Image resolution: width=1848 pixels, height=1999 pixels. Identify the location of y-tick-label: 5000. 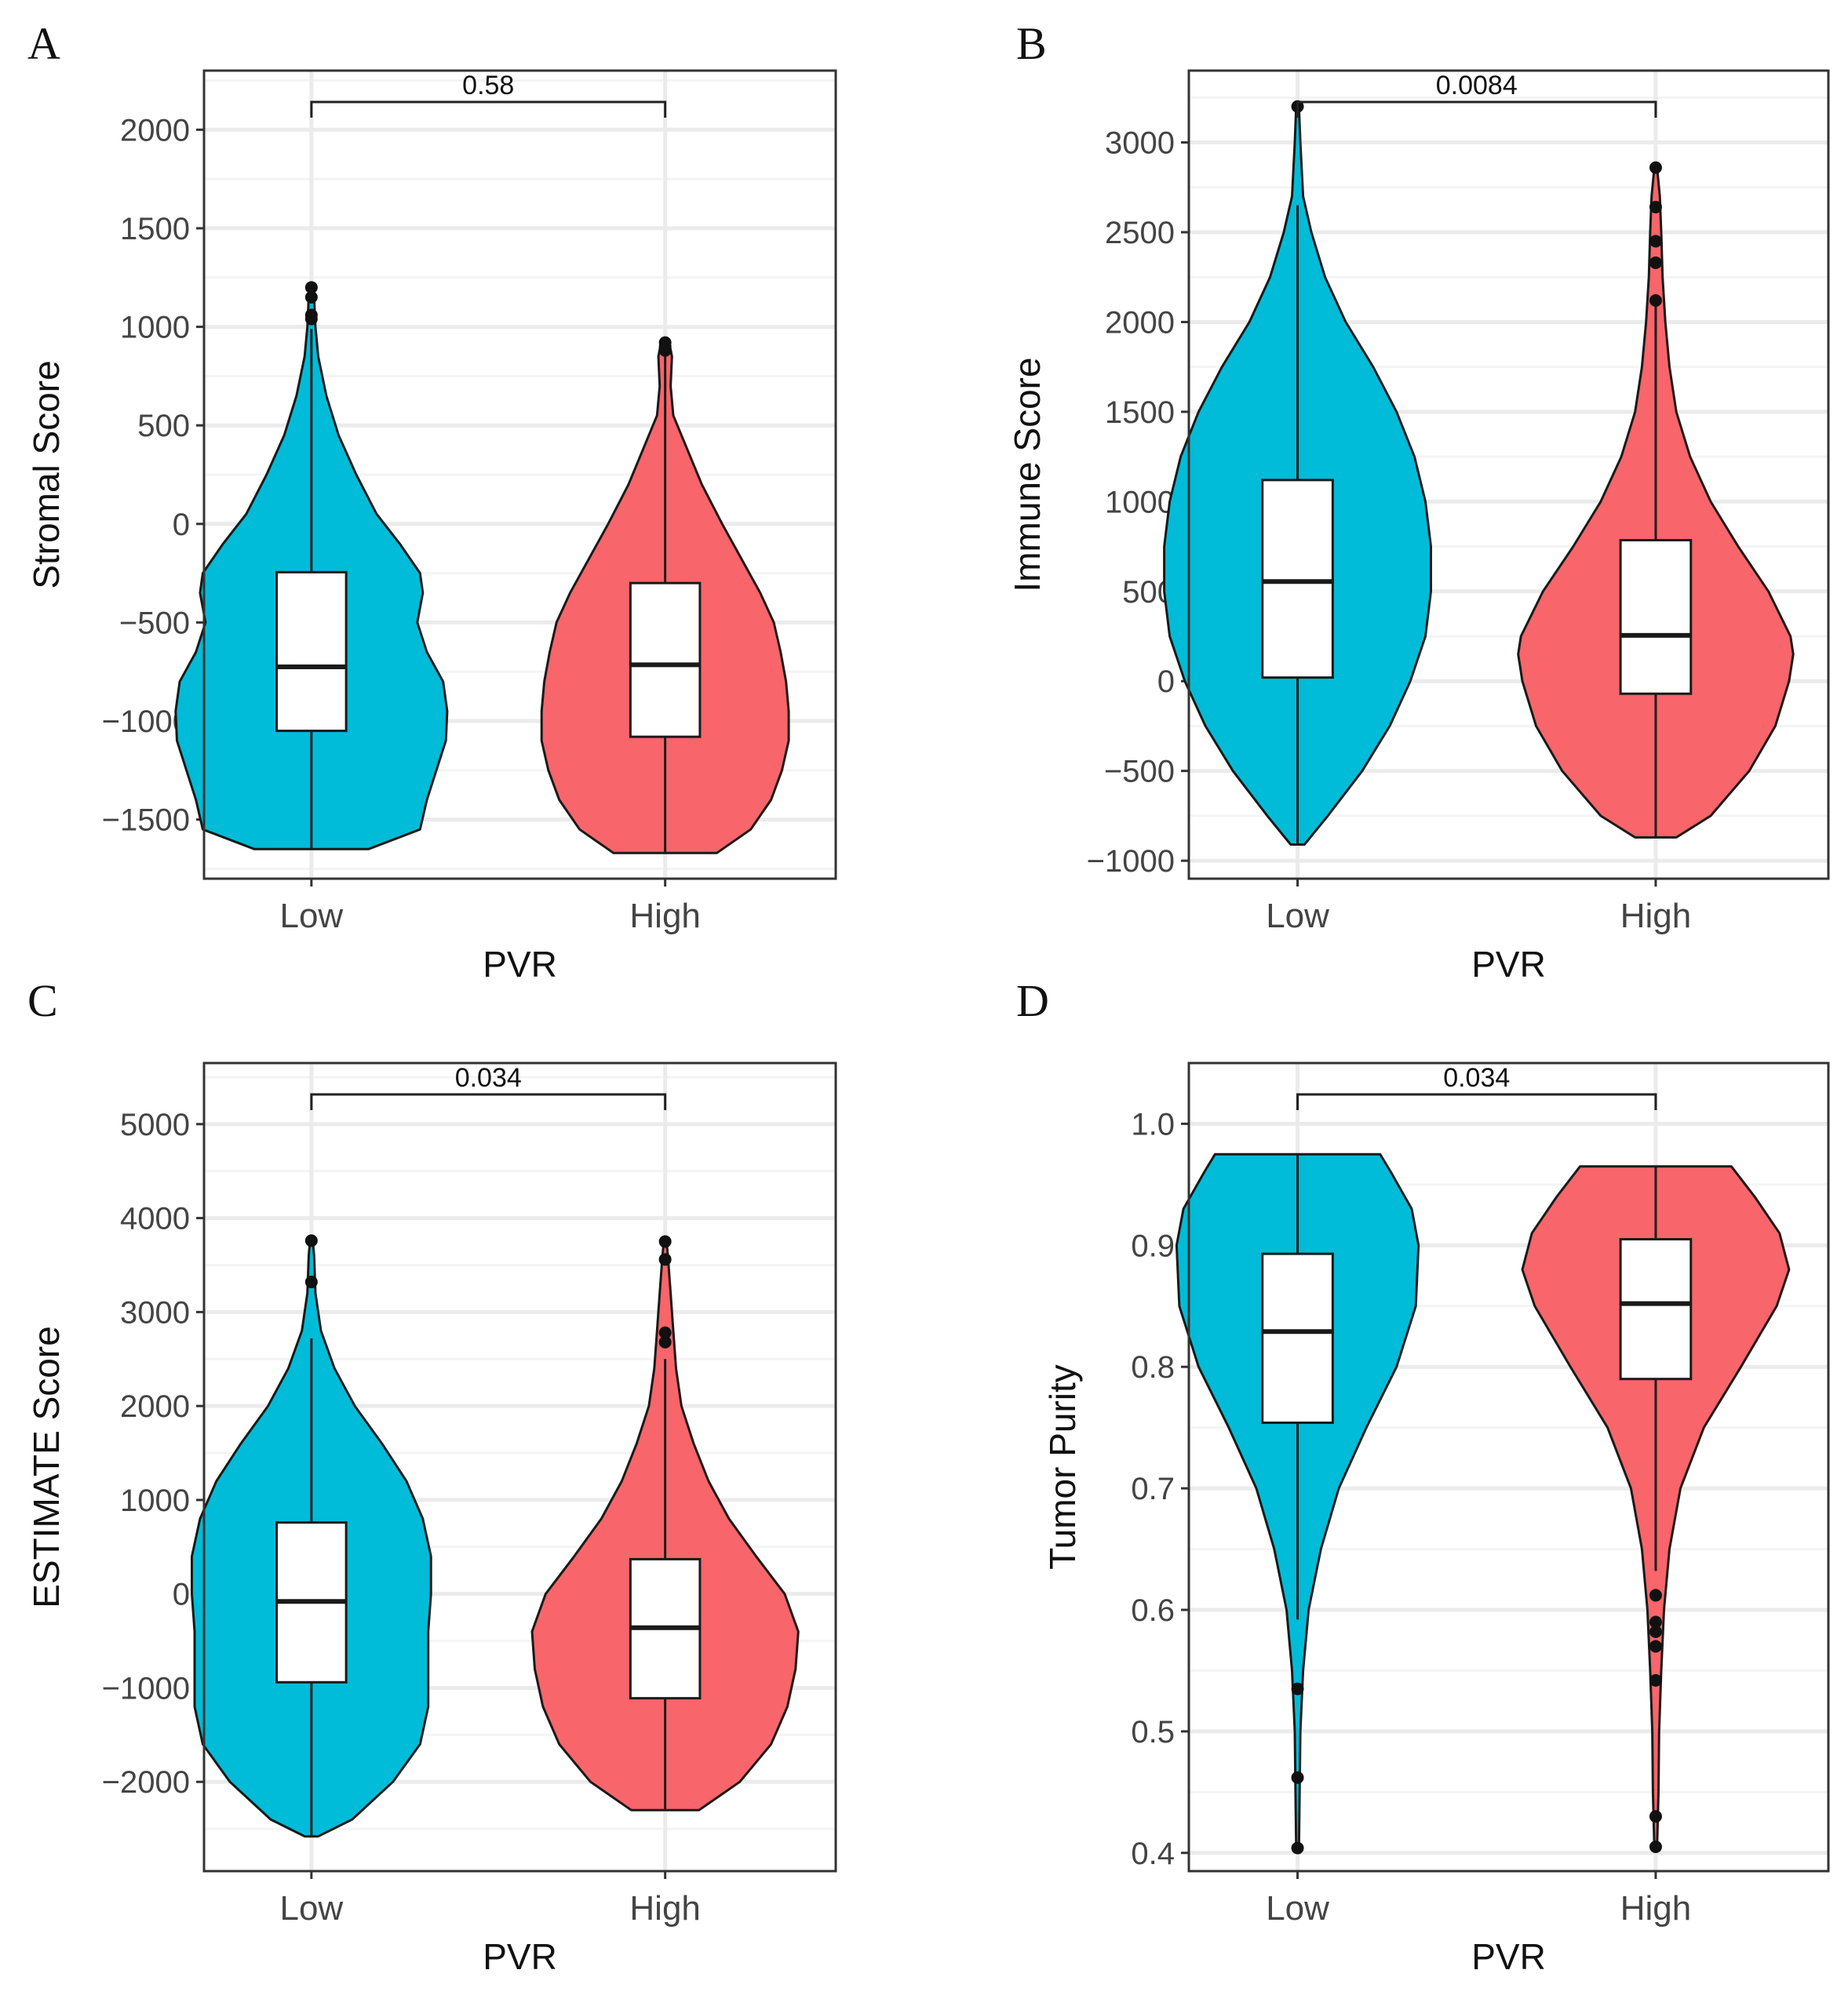
(155, 1125).